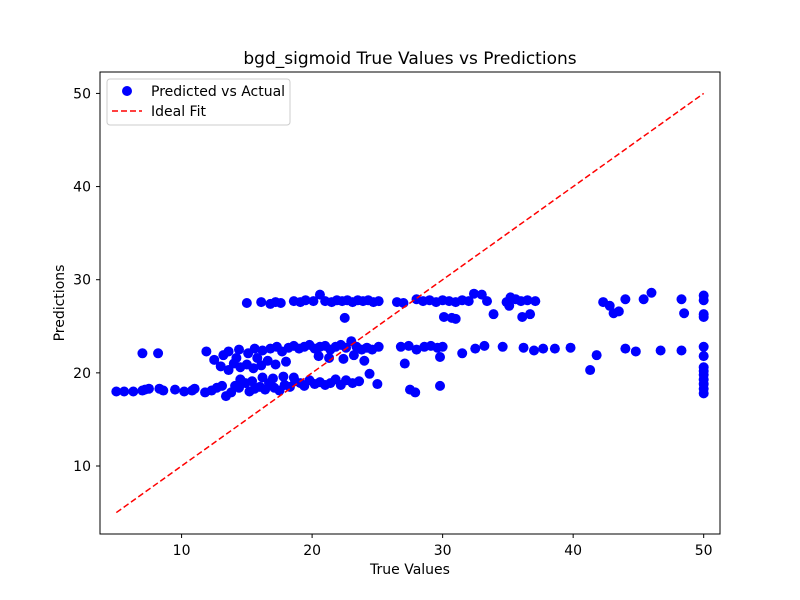 This screenshot has width=800, height=600. What do you see at coordinates (218, 92) in the screenshot?
I see `legend-label-predicted: Predicted vs Actual` at bounding box center [218, 92].